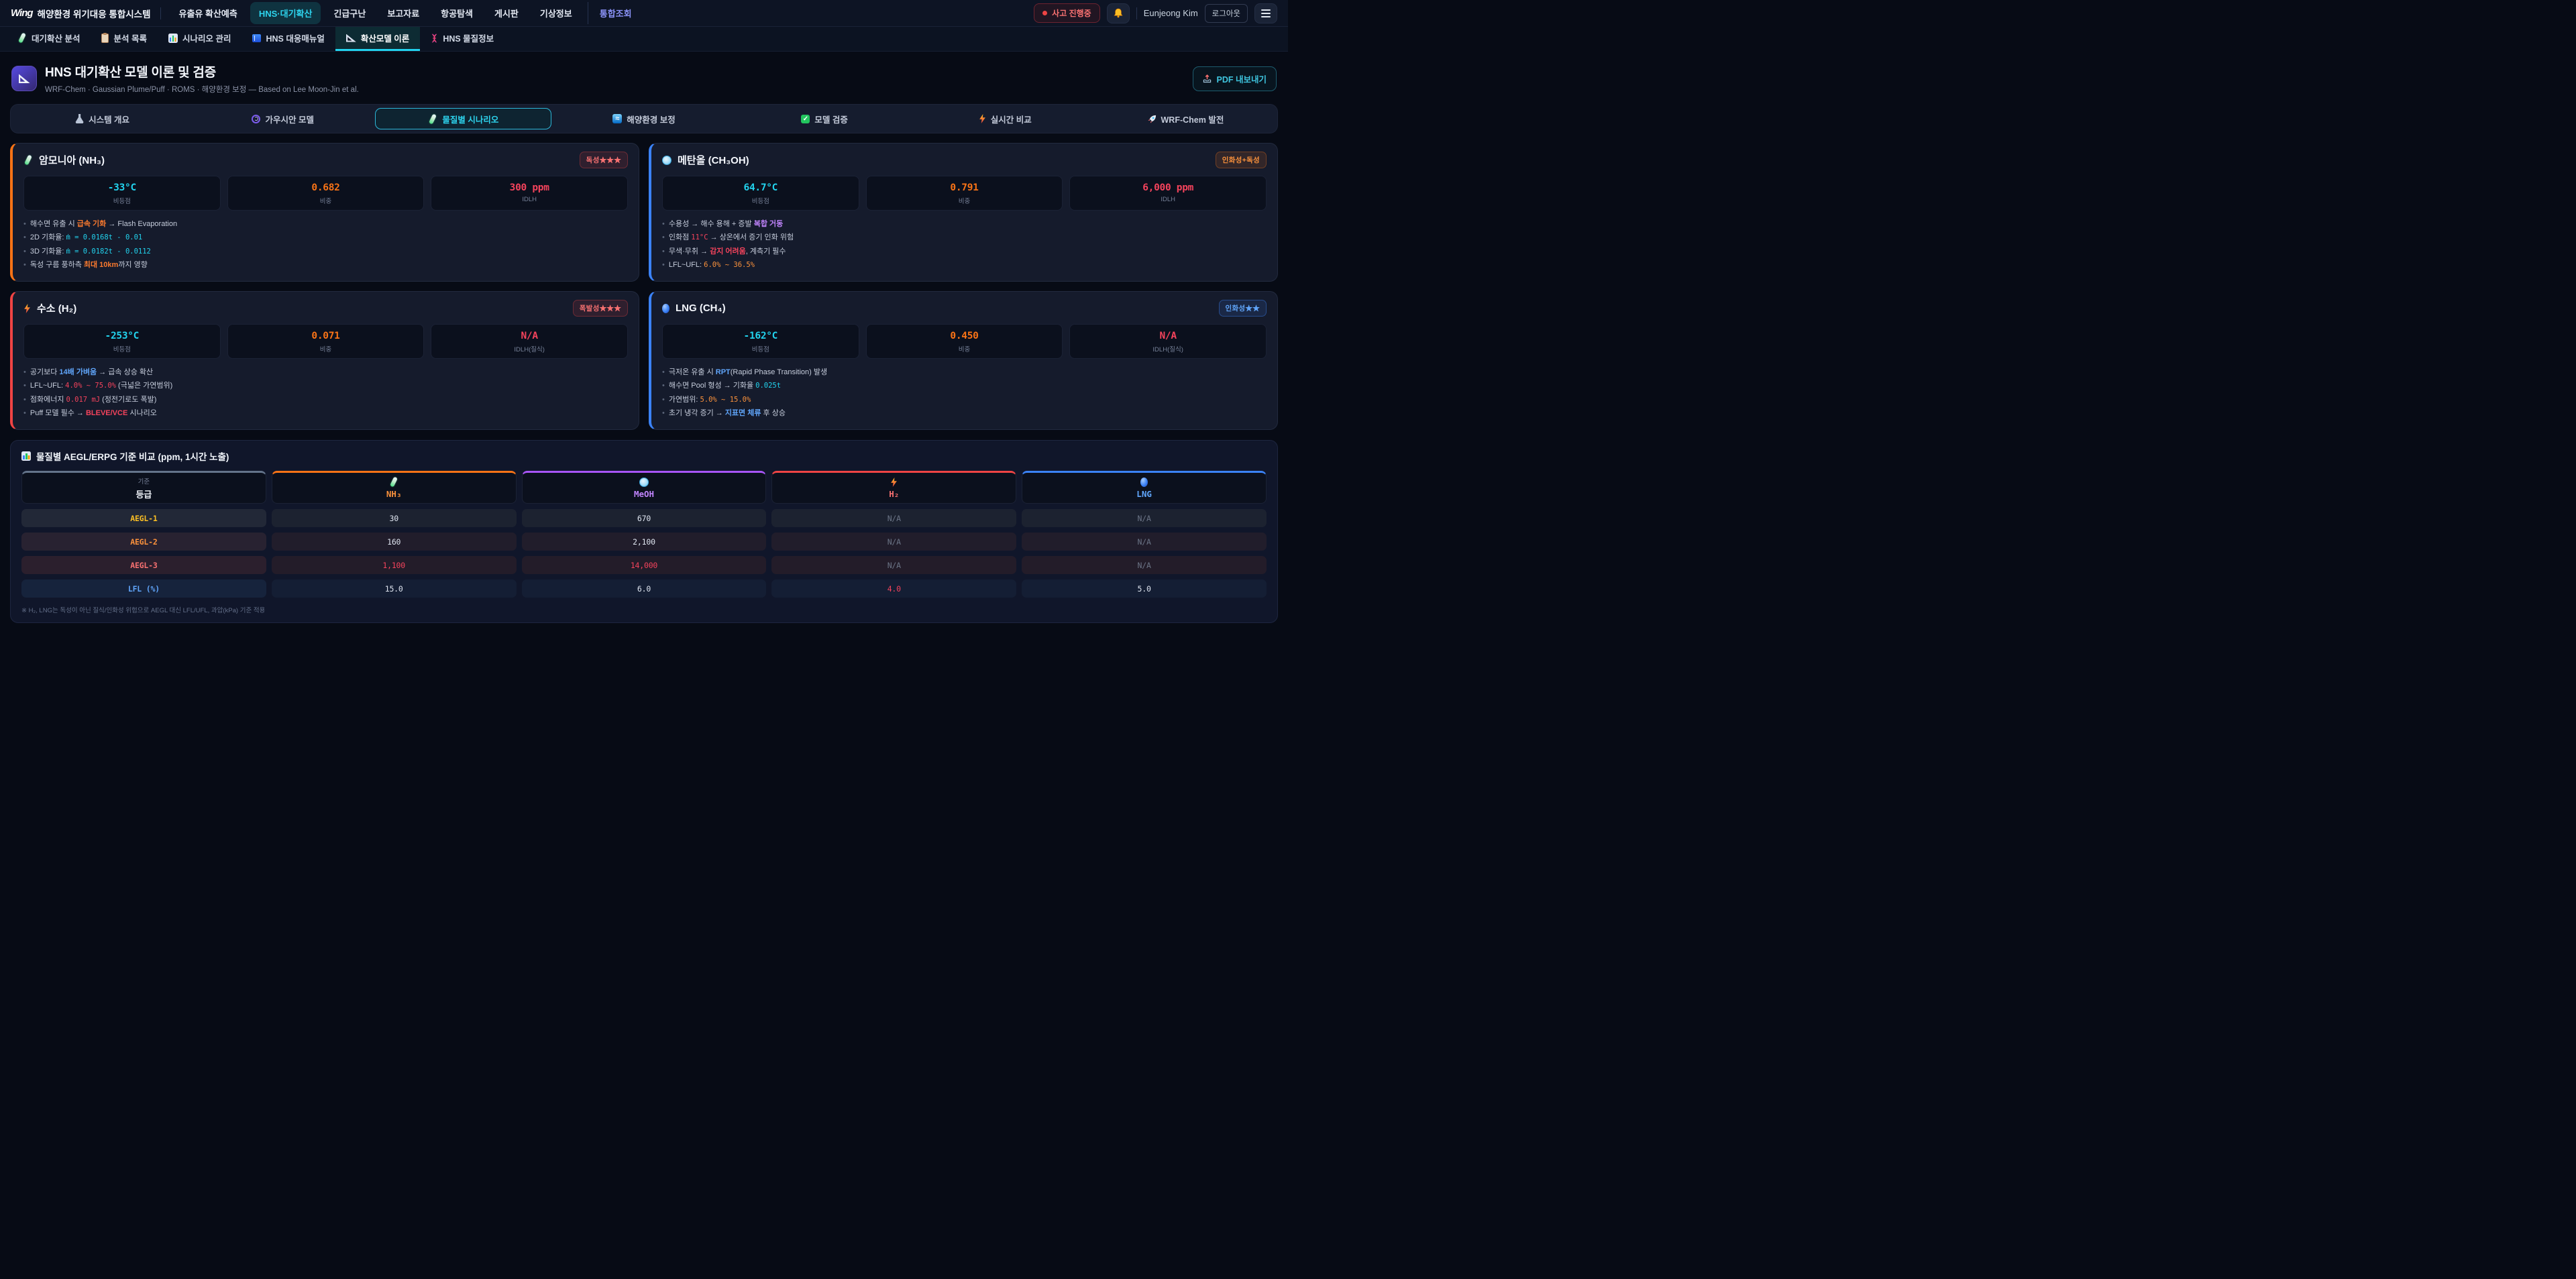 Image resolution: width=2576 pixels, height=1279 pixels. Describe the element at coordinates (257, 38) in the screenshot. I see `book-icon` at that location.